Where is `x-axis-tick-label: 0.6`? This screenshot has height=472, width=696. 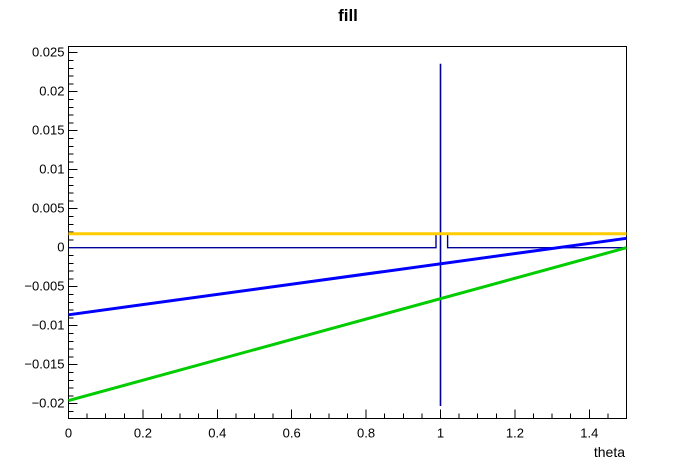 x-axis-tick-label: 0.6 is located at coordinates (292, 433).